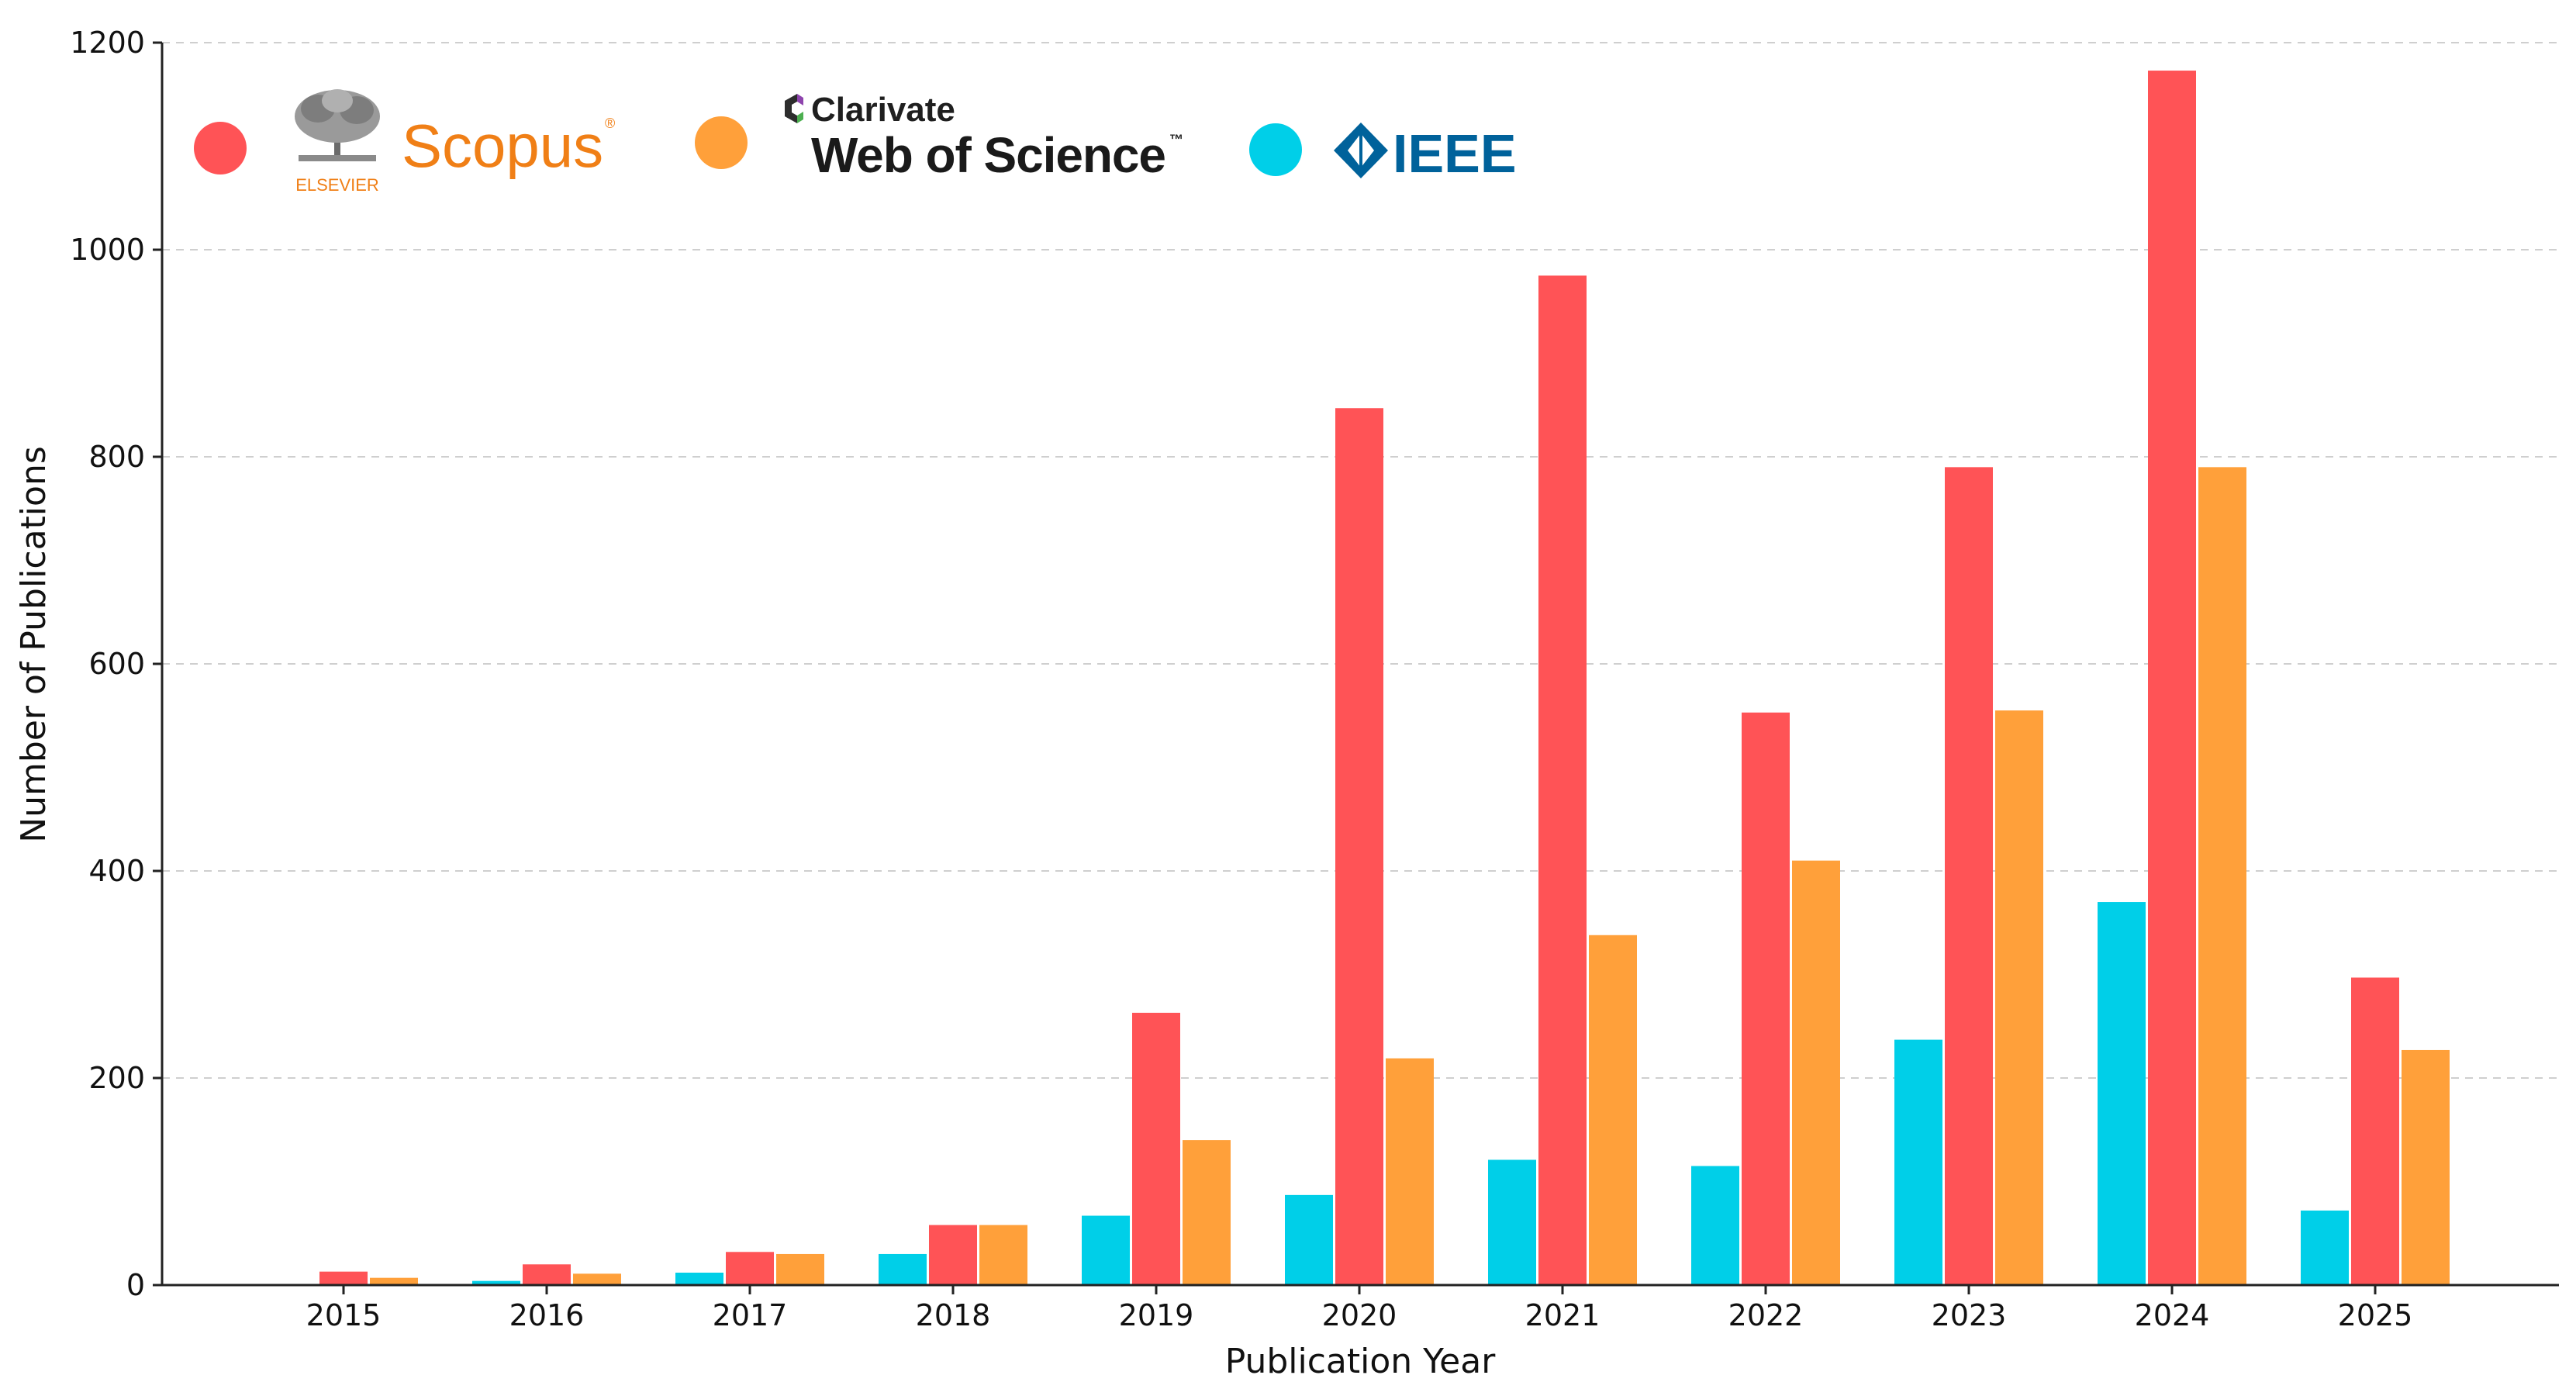 This screenshot has height=1389, width=2576. What do you see at coordinates (1562, 780) in the screenshot?
I see `bar-scopus-2021` at bounding box center [1562, 780].